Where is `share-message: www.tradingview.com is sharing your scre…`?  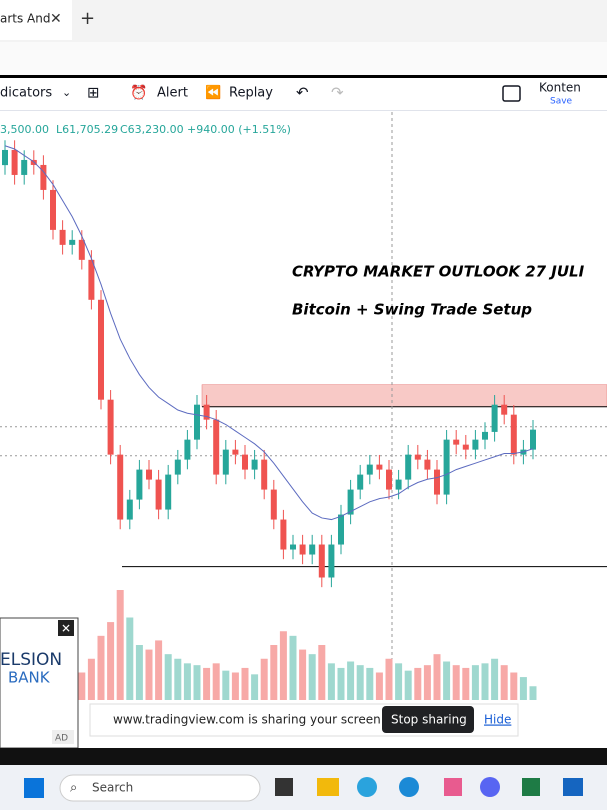 share-message: www.tradingview.com is sharing your scre… is located at coordinates (249, 720).